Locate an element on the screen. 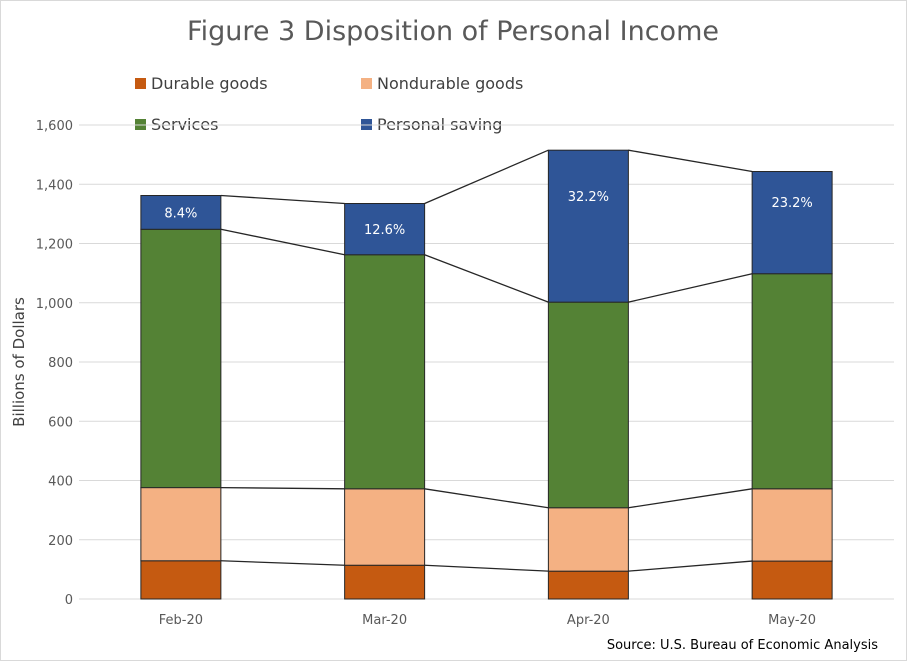  x-axis-ticks: Feb-20 Mar-20 Apr-20 May-20 is located at coordinates (487, 620).